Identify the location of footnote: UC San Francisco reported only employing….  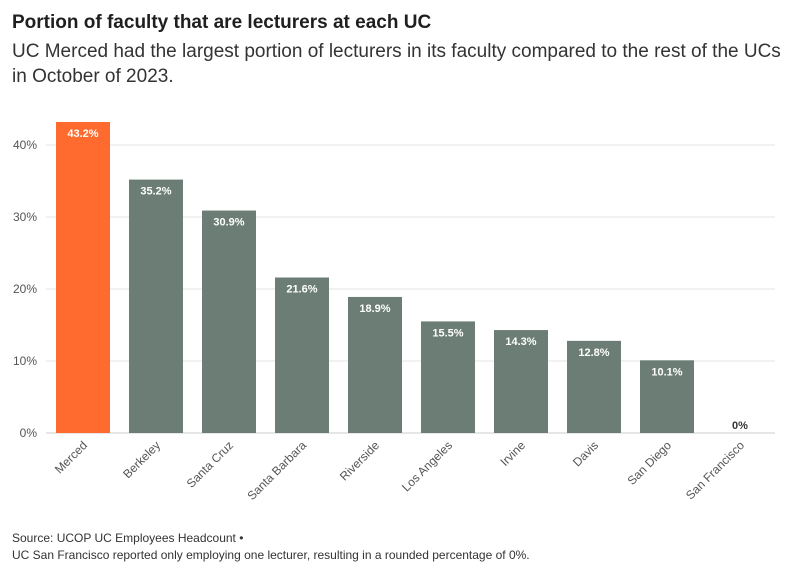
(271, 555).